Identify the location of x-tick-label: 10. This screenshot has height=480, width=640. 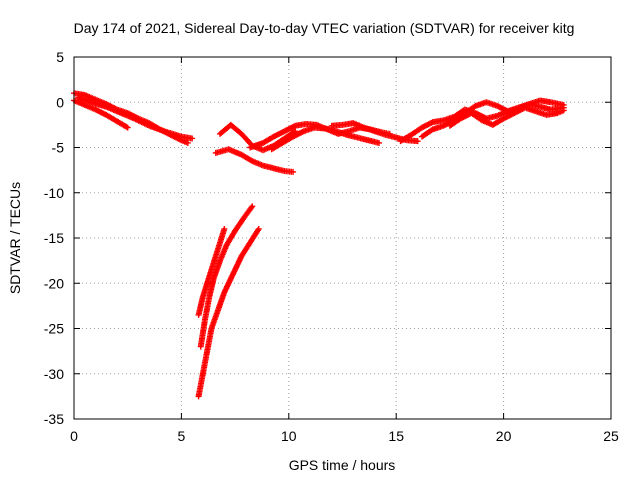
(289, 436).